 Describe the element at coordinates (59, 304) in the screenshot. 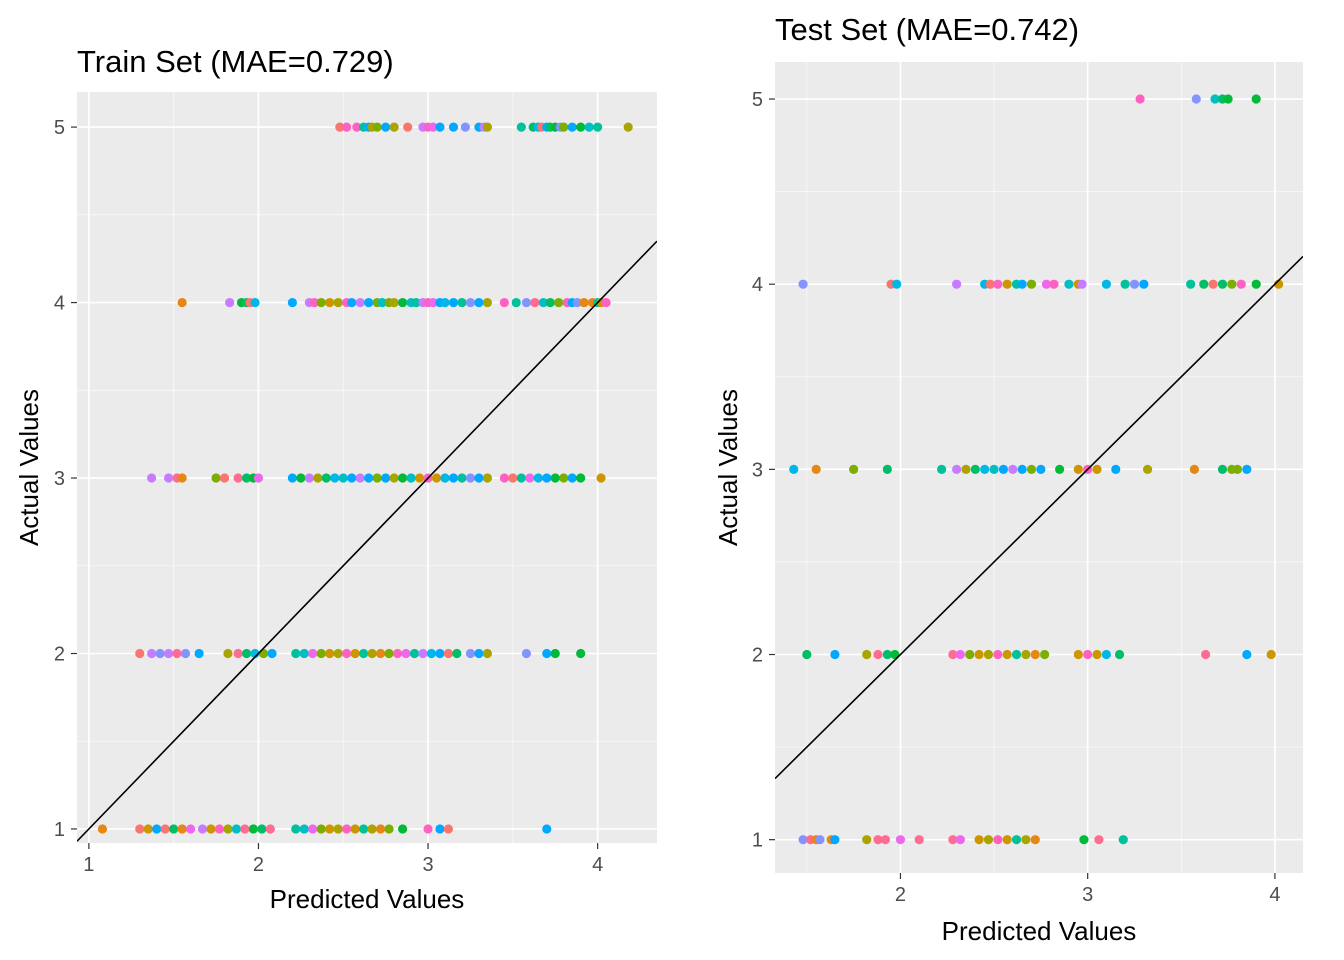

I see `y-tick-label: 4` at that location.